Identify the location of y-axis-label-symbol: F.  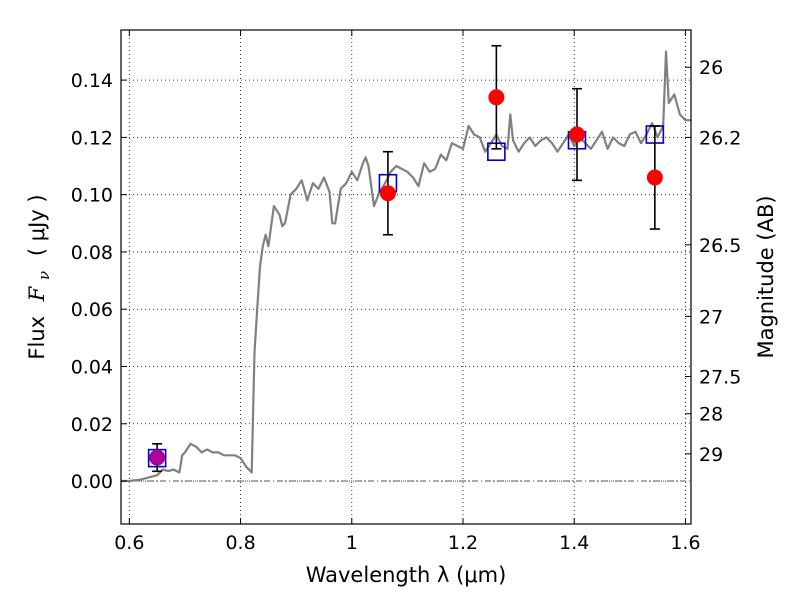
(37, 293).